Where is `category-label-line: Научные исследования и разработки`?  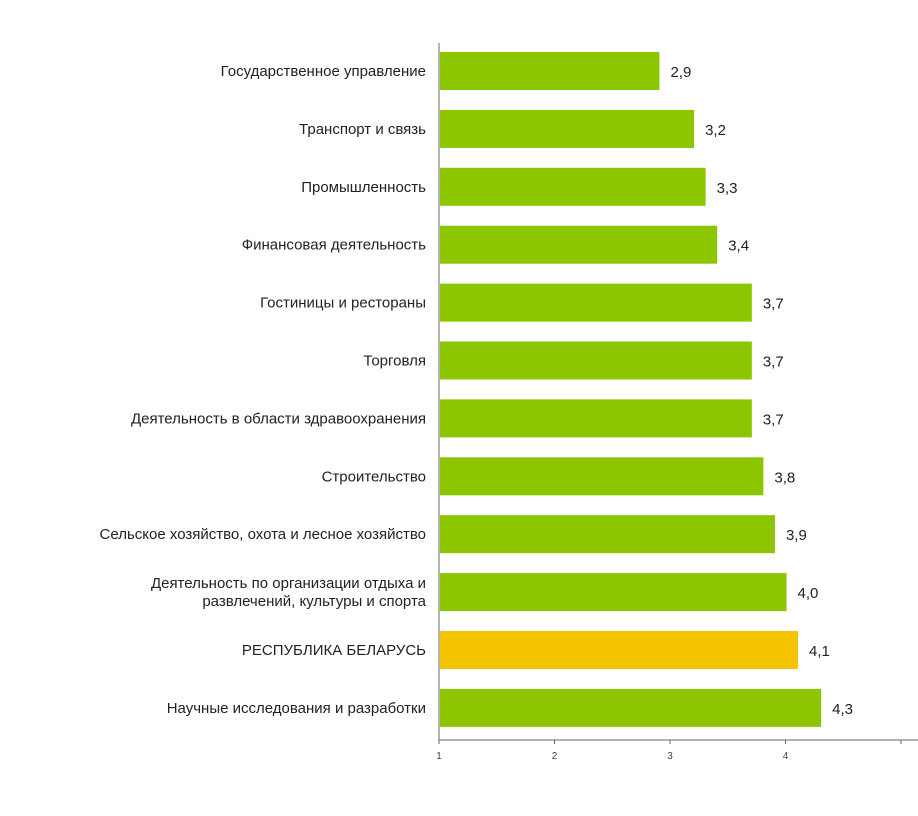
category-label-line: Научные исследования и разработки is located at coordinates (296, 708).